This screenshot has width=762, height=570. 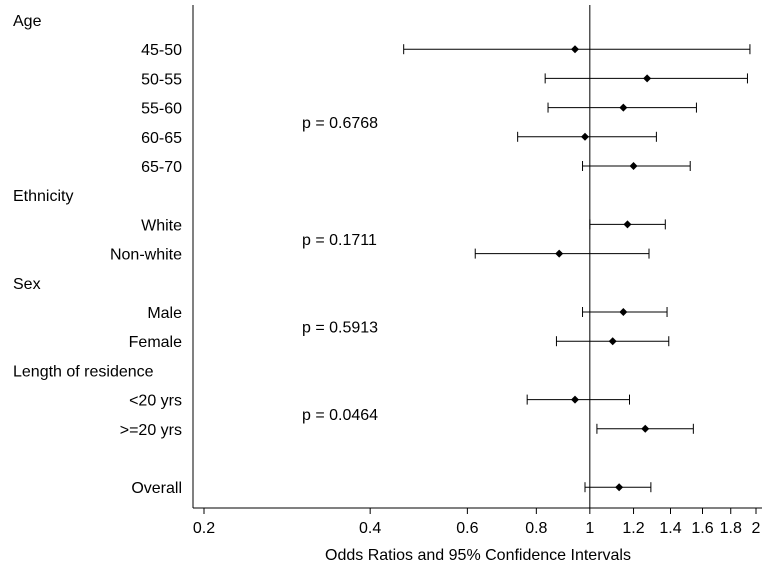 I want to click on x-axis: 0.2 0.4 0.6 0.8 1 1.2 1.4 1.6 1.8 2, so click(x=477, y=522).